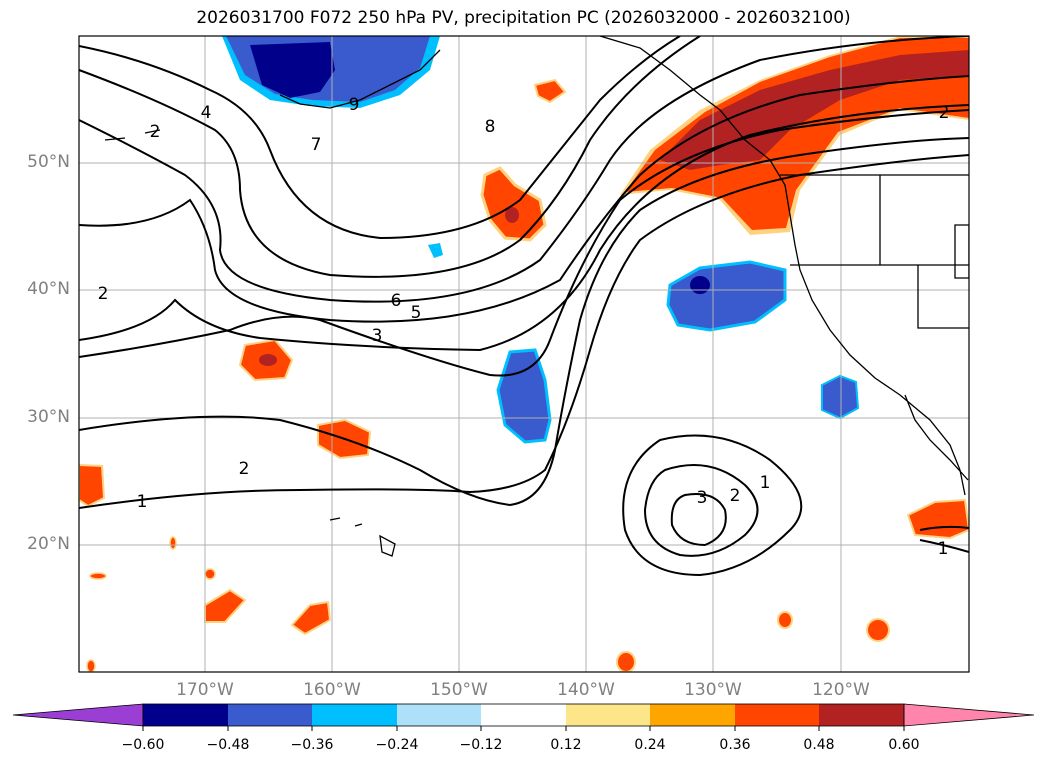  I want to click on contour-label: 9, so click(354, 105).